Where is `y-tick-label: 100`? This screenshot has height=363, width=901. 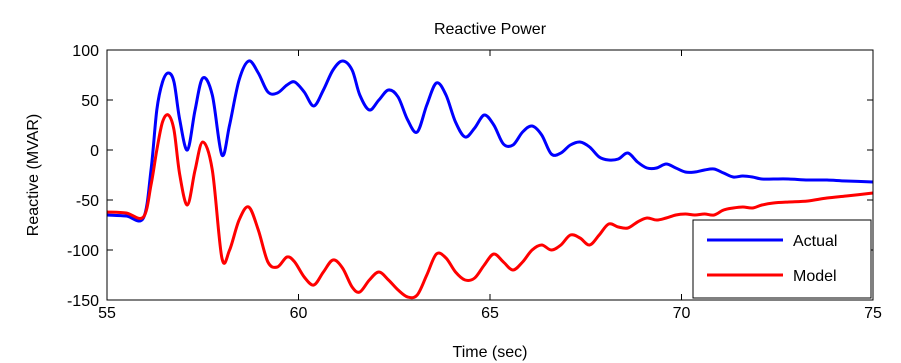
y-tick-label: 100 is located at coordinates (85, 51).